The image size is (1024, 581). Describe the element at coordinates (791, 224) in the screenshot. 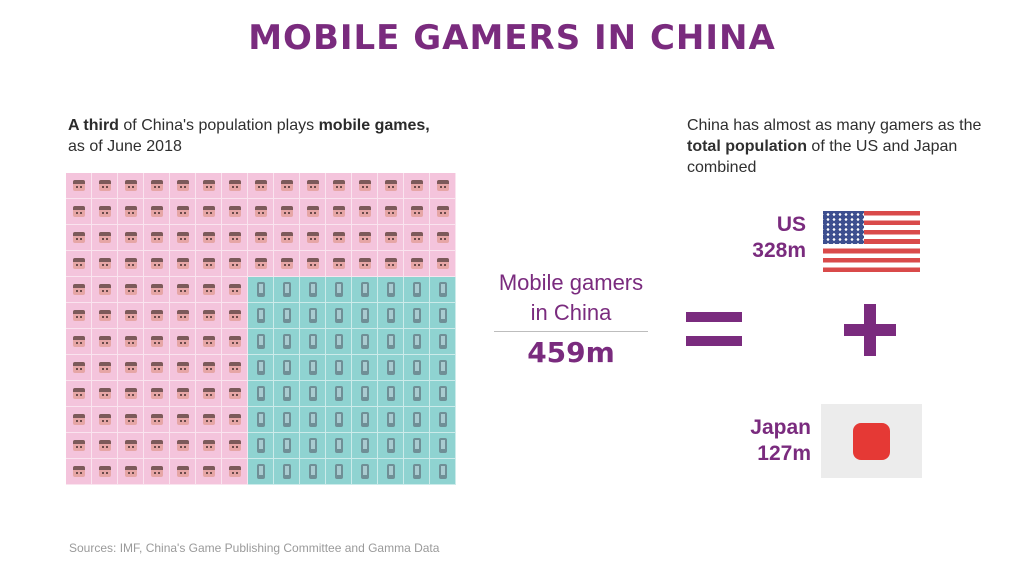

I see `us-name: US` at that location.